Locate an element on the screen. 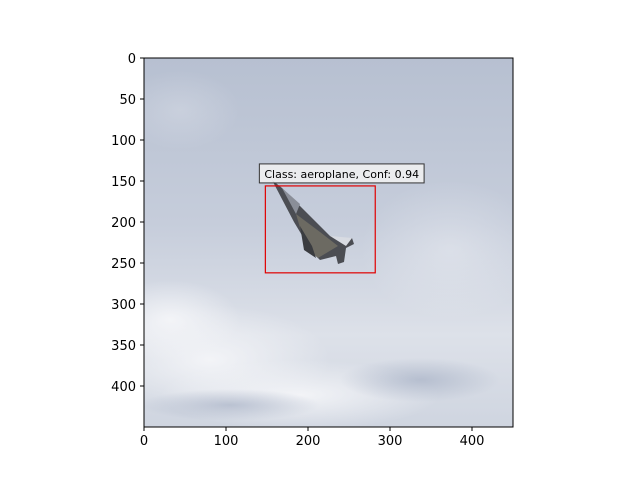 This screenshot has width=640, height=480. y-tick-label: 300 is located at coordinates (123, 305).